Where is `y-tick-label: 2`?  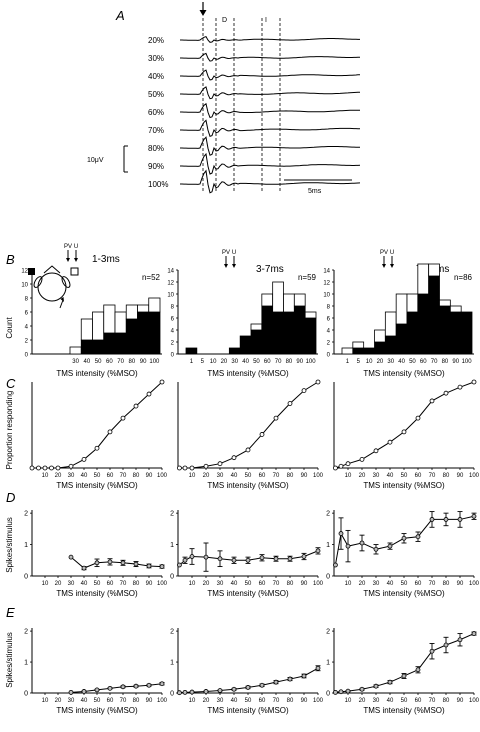 y-tick-label: 2 is located at coordinates (26, 514).